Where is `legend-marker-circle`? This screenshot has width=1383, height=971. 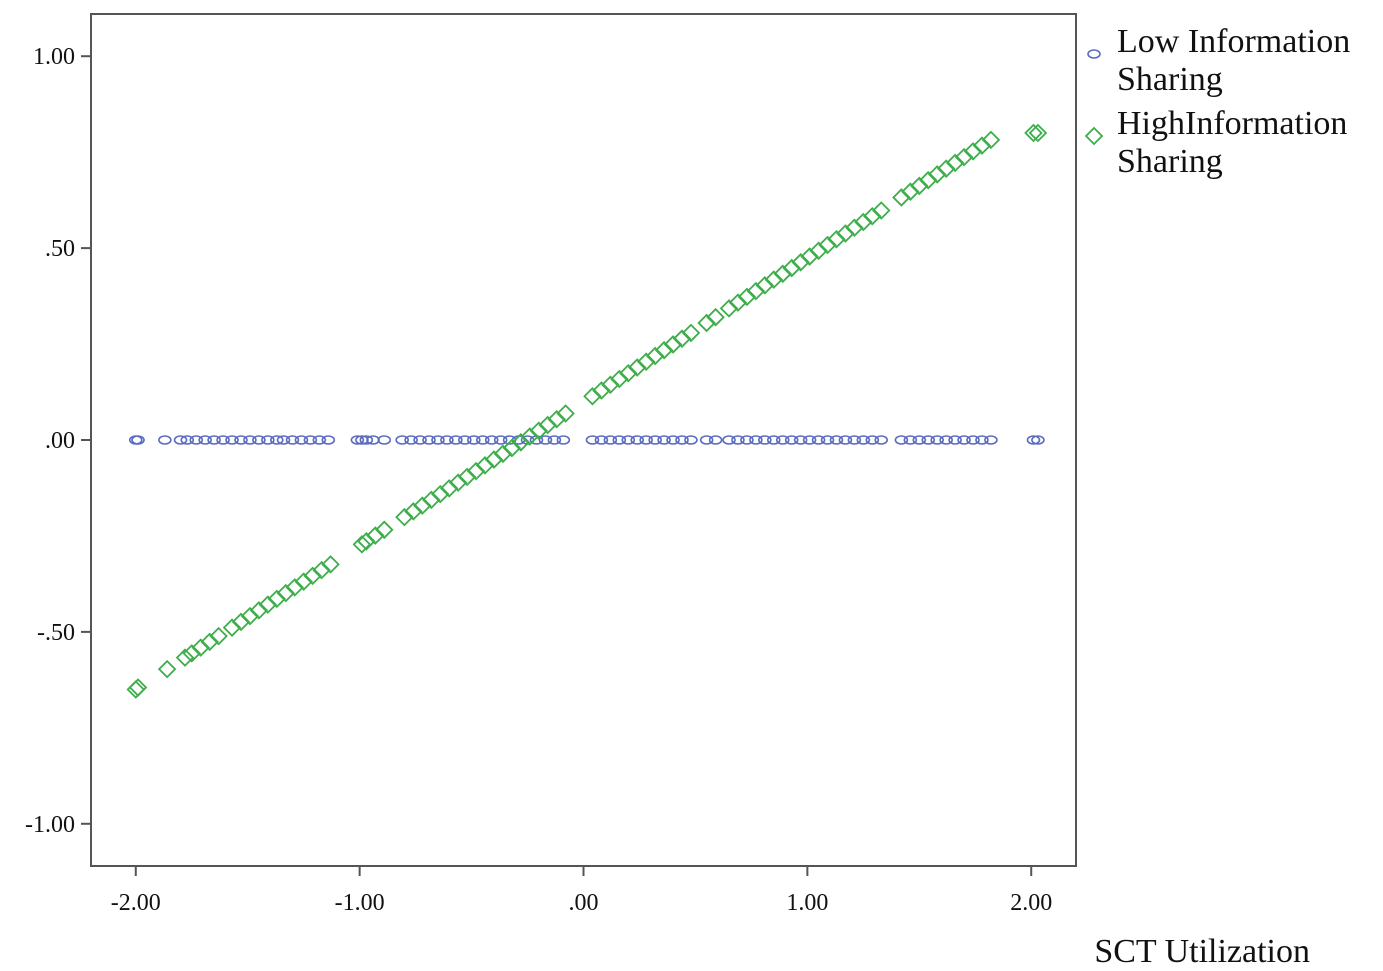 legend-marker-circle is located at coordinates (1094, 54).